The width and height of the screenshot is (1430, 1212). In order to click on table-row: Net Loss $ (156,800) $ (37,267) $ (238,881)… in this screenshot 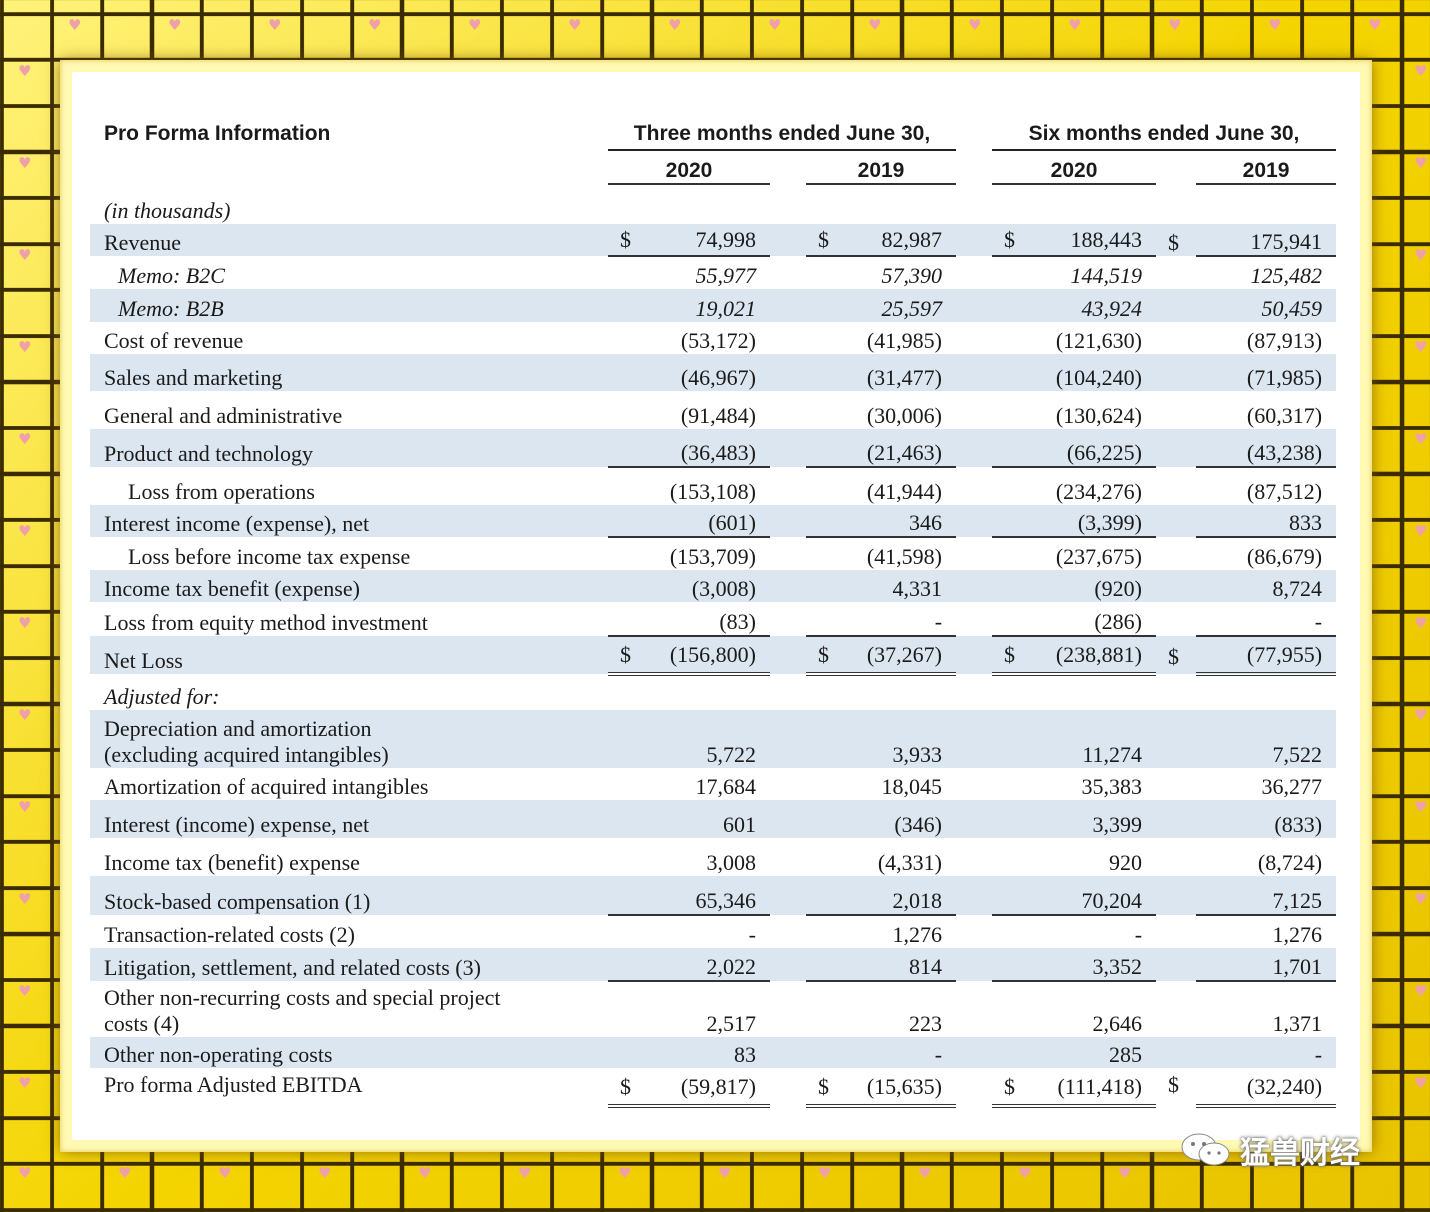, I will do `click(713, 656)`.